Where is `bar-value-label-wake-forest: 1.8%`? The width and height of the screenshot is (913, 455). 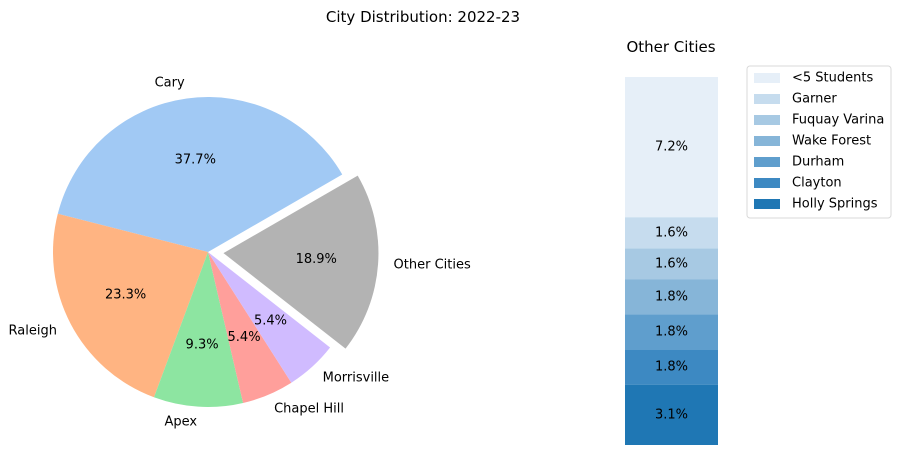 bar-value-label-wake-forest: 1.8% is located at coordinates (671, 297).